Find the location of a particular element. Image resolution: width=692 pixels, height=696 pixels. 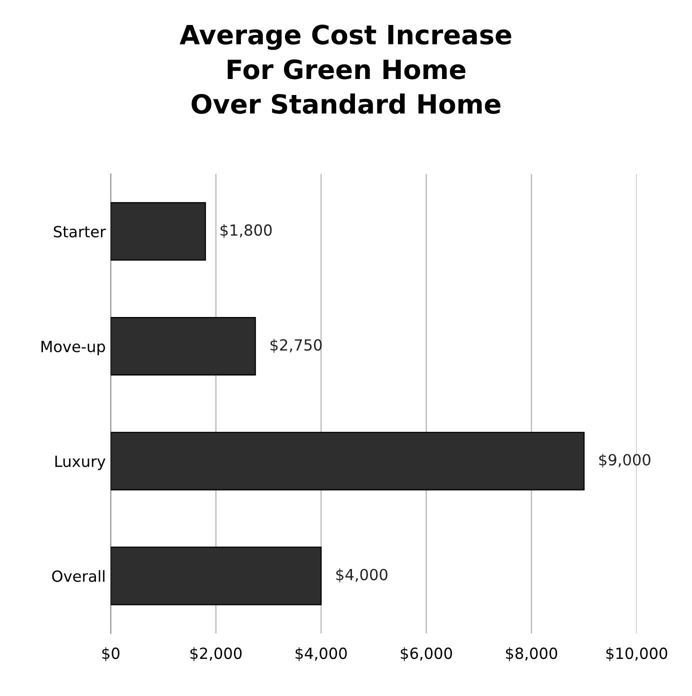

x-tick-label: $10,000 is located at coordinates (637, 654).